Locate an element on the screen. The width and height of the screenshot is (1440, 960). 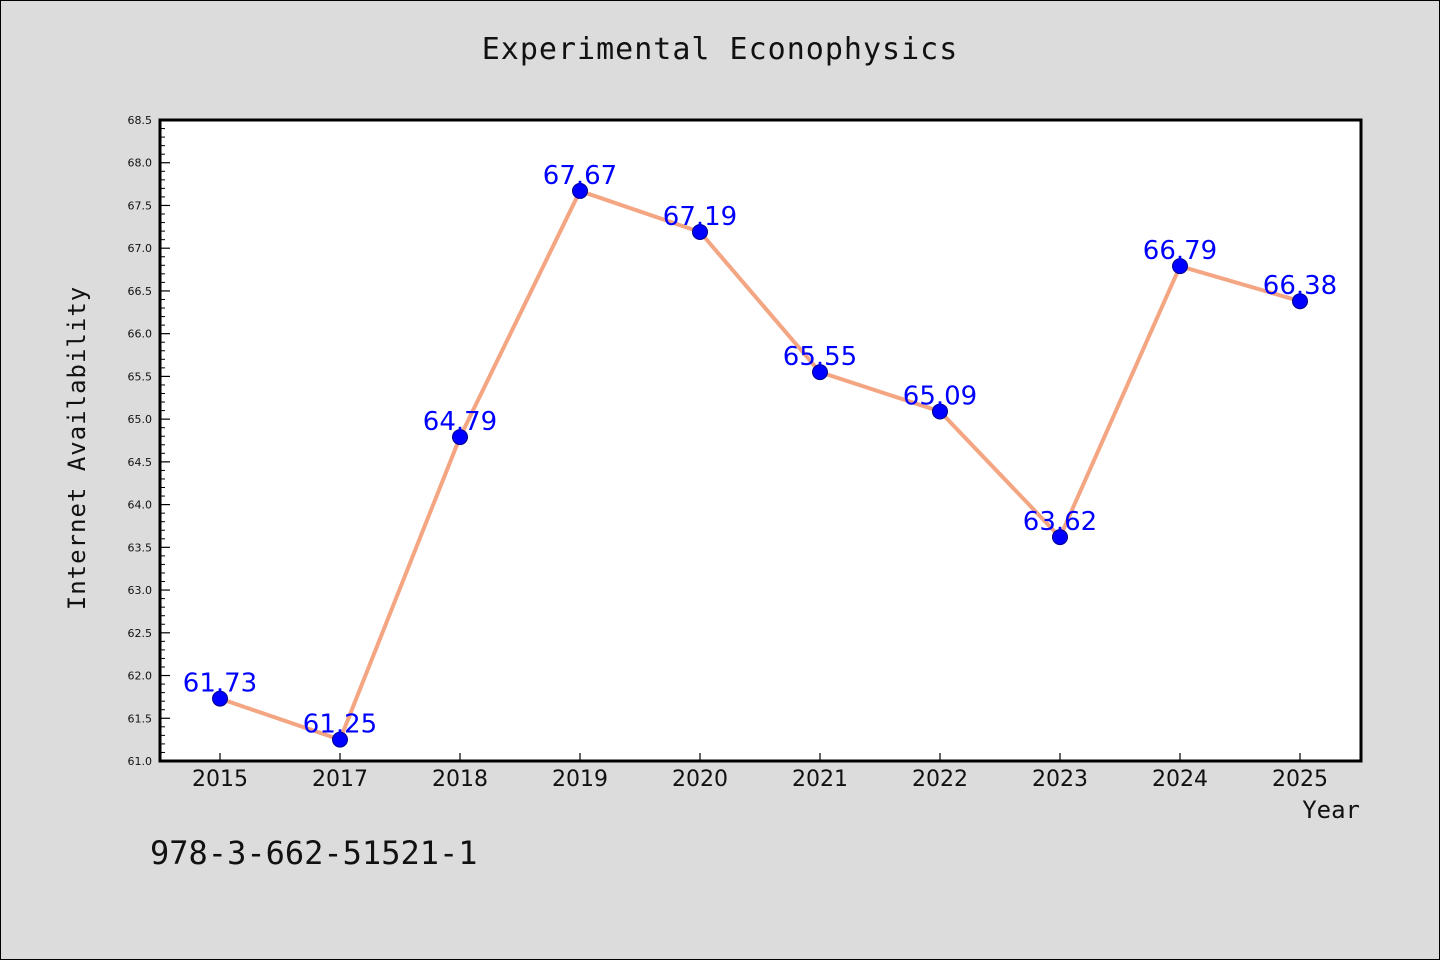
y-tick-label: 67.5 is located at coordinates (140, 205).